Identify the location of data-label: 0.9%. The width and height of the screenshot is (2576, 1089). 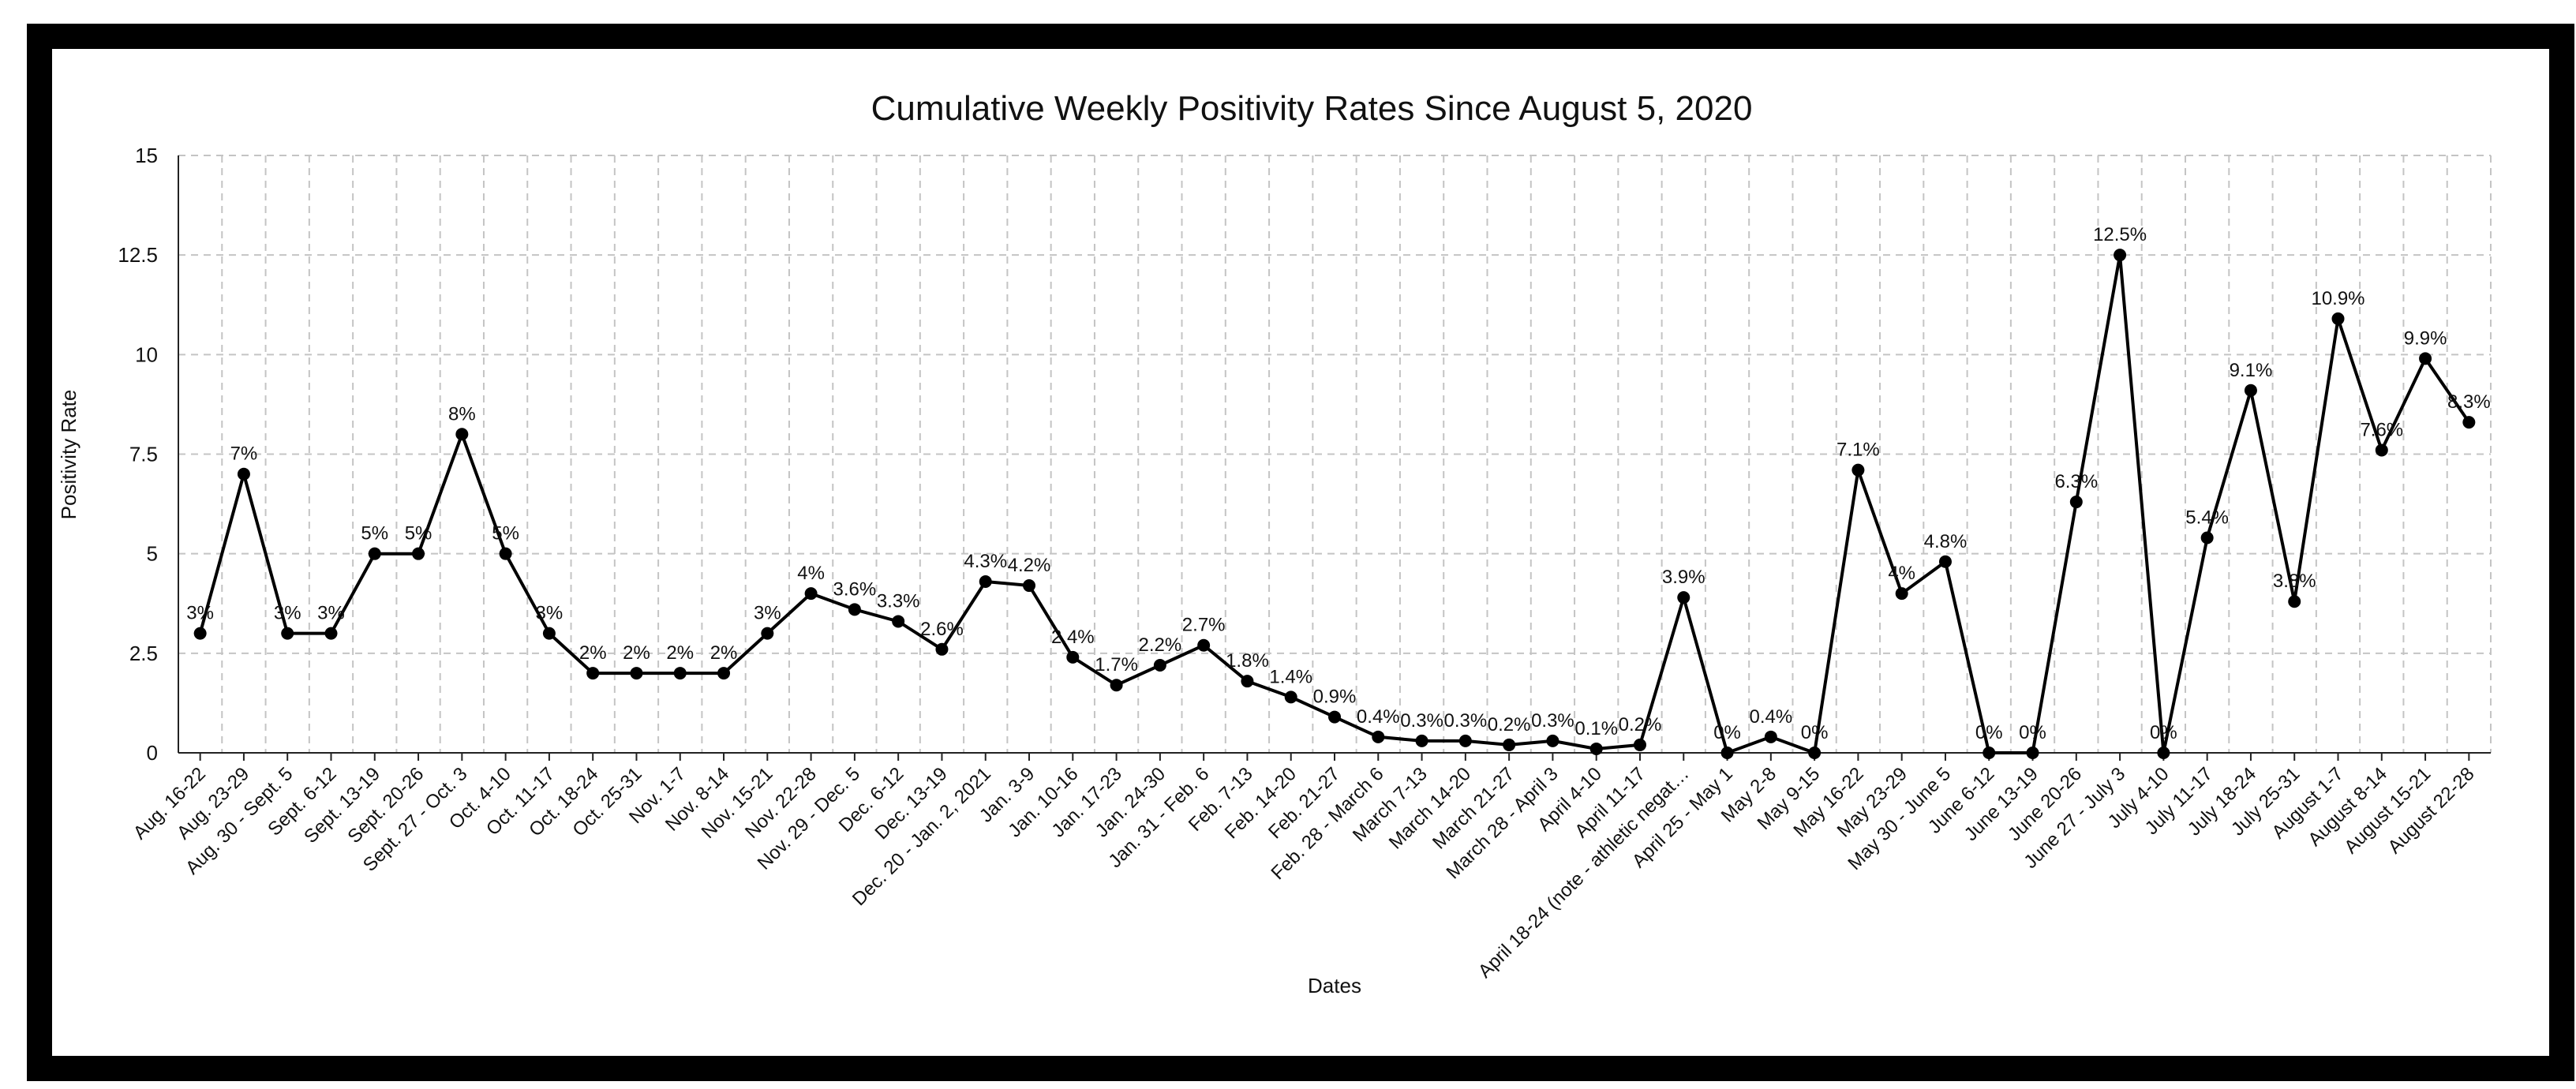
(1335, 697).